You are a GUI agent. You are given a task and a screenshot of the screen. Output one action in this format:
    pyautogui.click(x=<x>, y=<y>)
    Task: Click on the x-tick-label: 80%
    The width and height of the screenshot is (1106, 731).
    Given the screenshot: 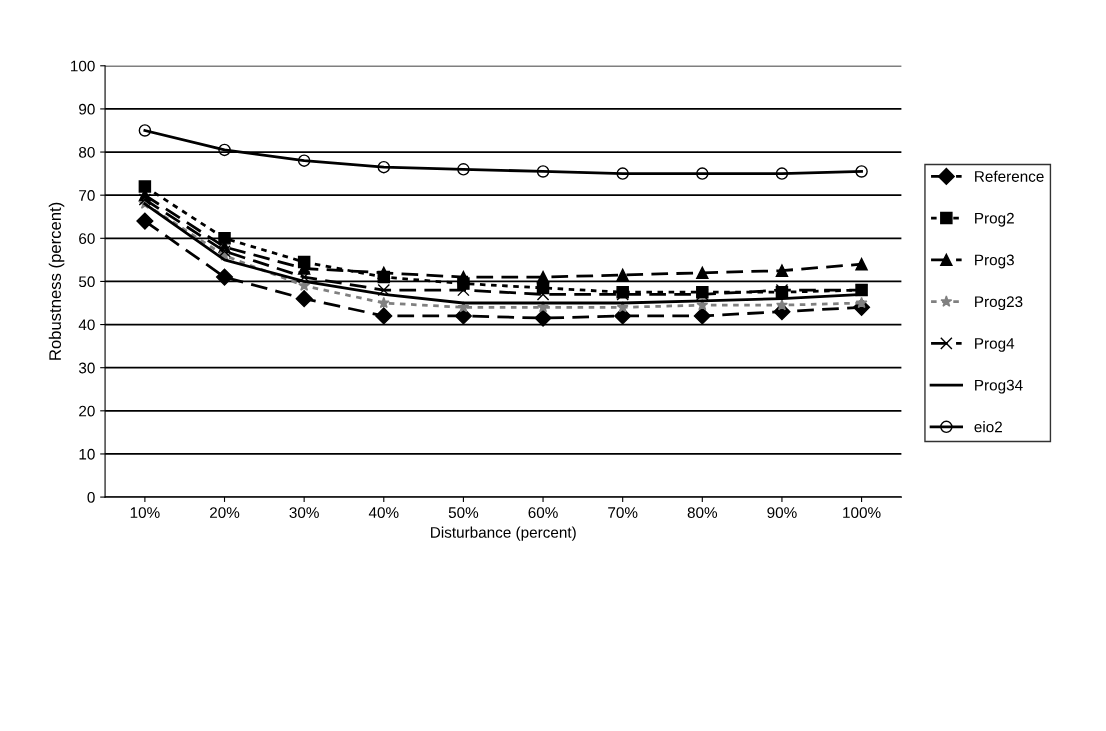 What is the action you would take?
    pyautogui.click(x=702, y=513)
    